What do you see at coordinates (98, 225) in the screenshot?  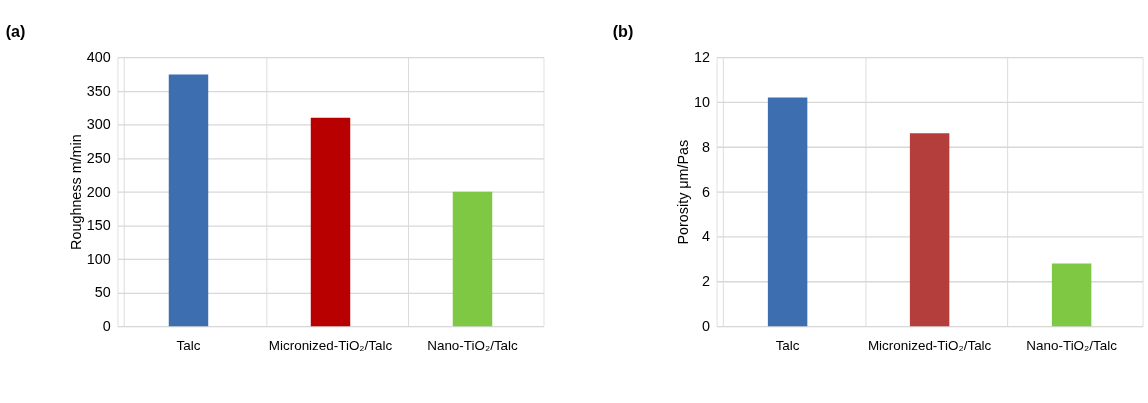 I see `y-tick-label: 150` at bounding box center [98, 225].